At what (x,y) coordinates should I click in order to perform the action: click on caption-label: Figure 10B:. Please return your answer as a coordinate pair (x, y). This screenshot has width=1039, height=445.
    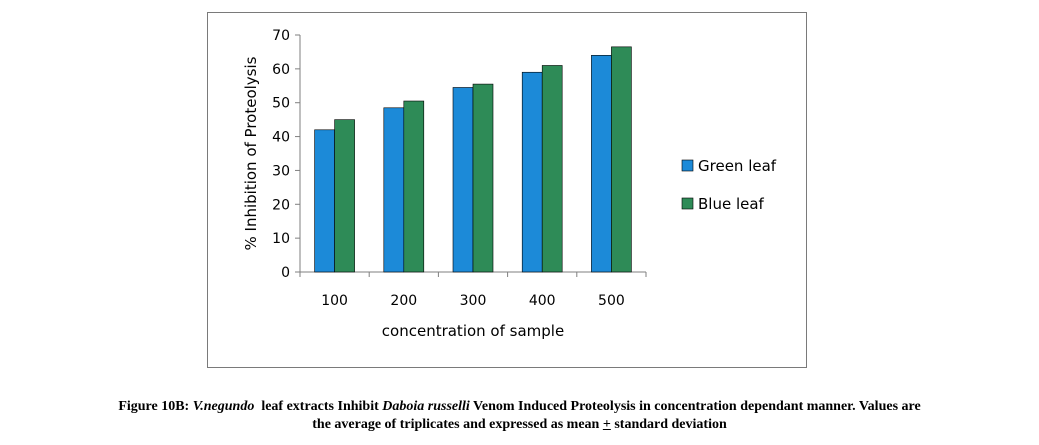
    Looking at the image, I should click on (155, 406).